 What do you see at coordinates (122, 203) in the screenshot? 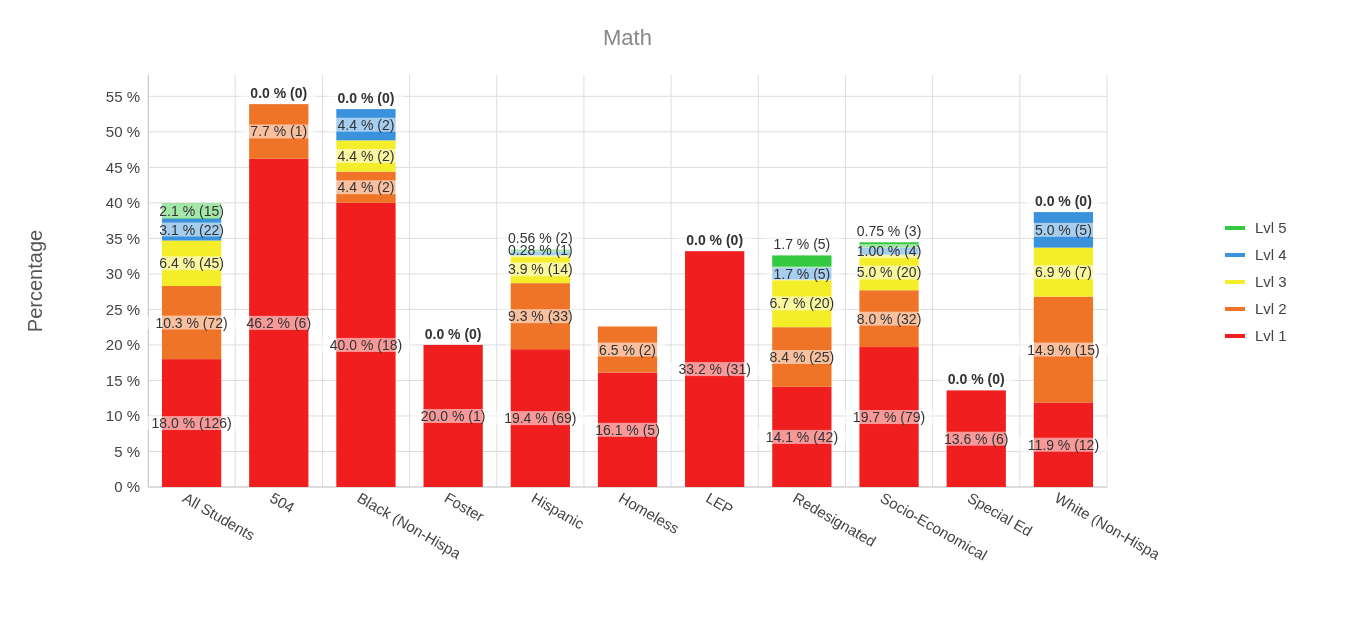
I see `y-tick-label: 40 %` at bounding box center [122, 203].